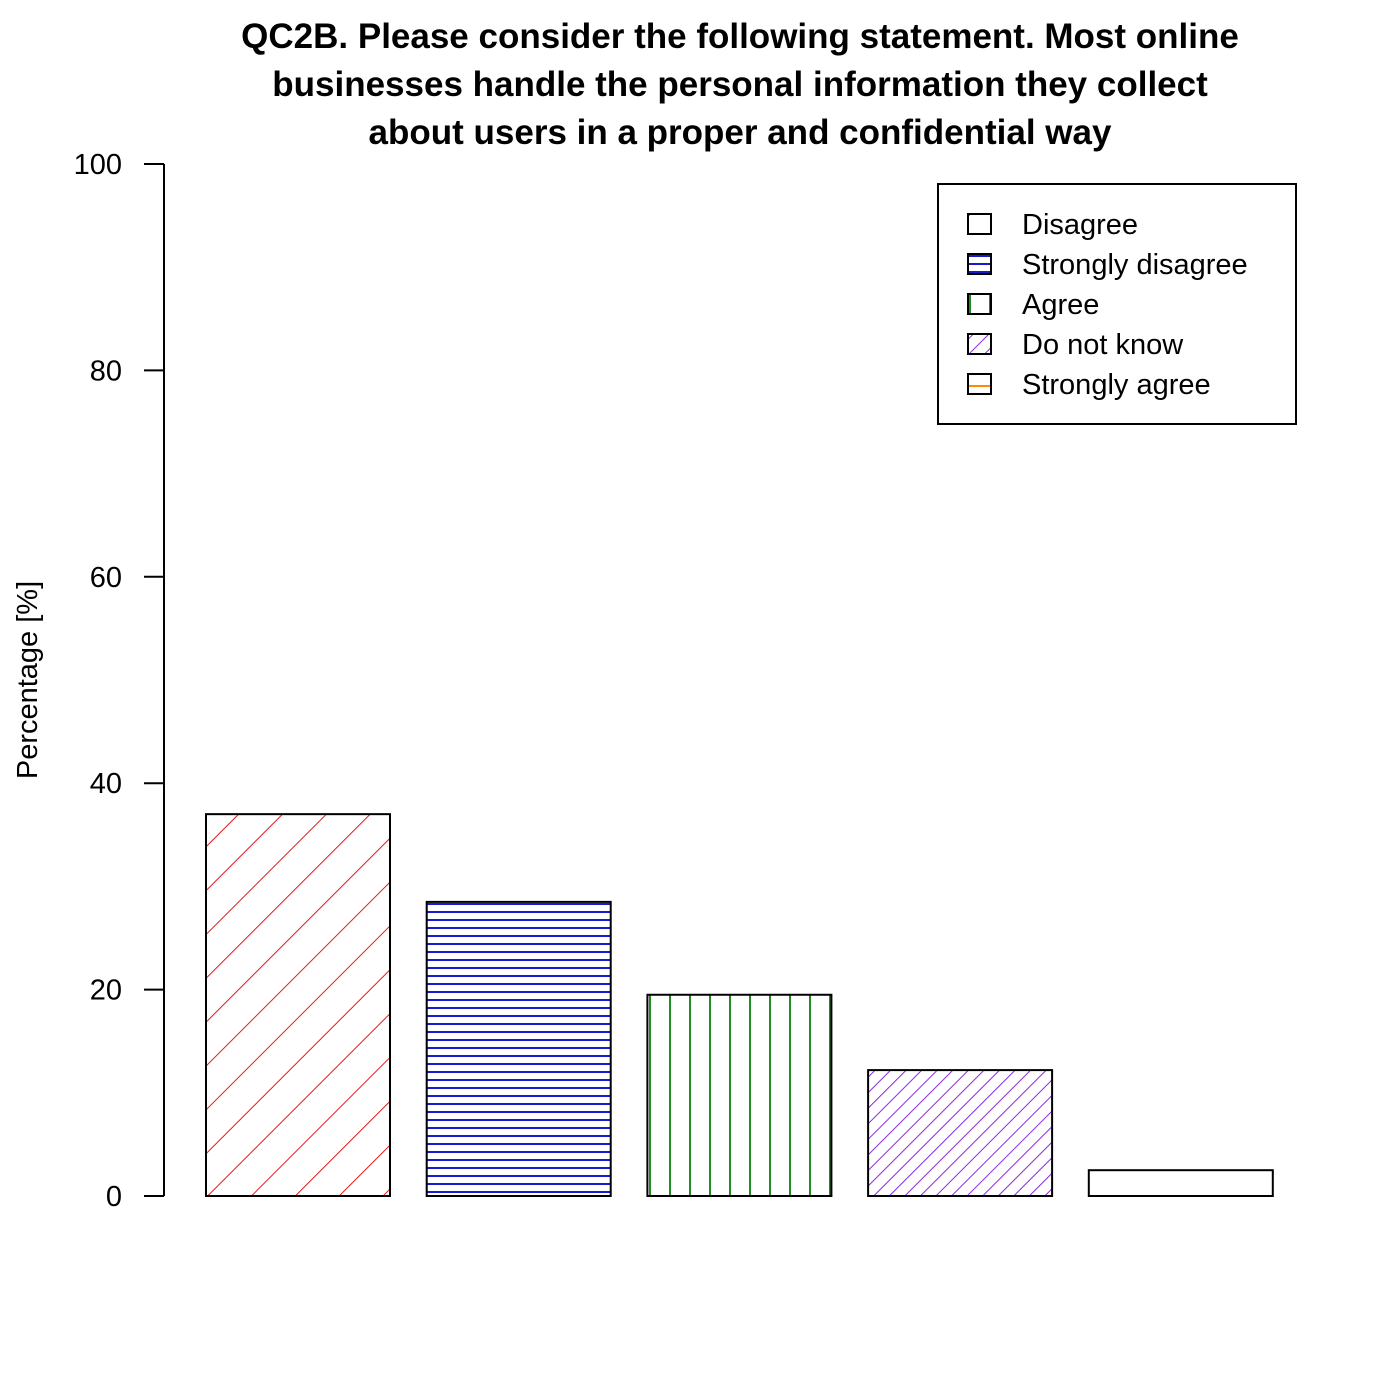 The image size is (1400, 1400). I want to click on legend-label-disagree: Disagree, so click(1080, 225).